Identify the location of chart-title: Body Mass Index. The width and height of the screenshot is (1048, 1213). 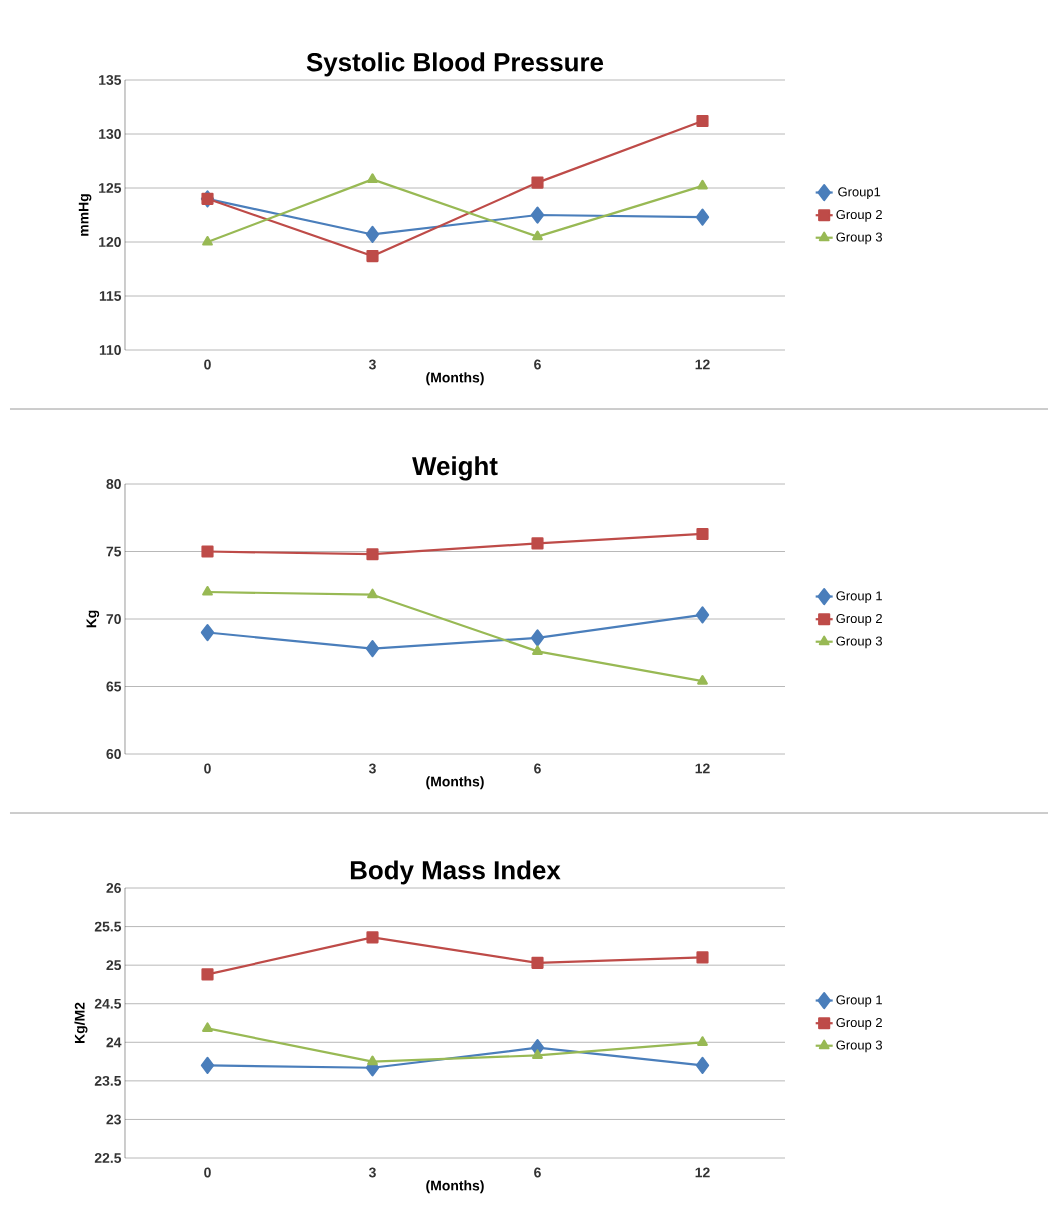
(455, 872).